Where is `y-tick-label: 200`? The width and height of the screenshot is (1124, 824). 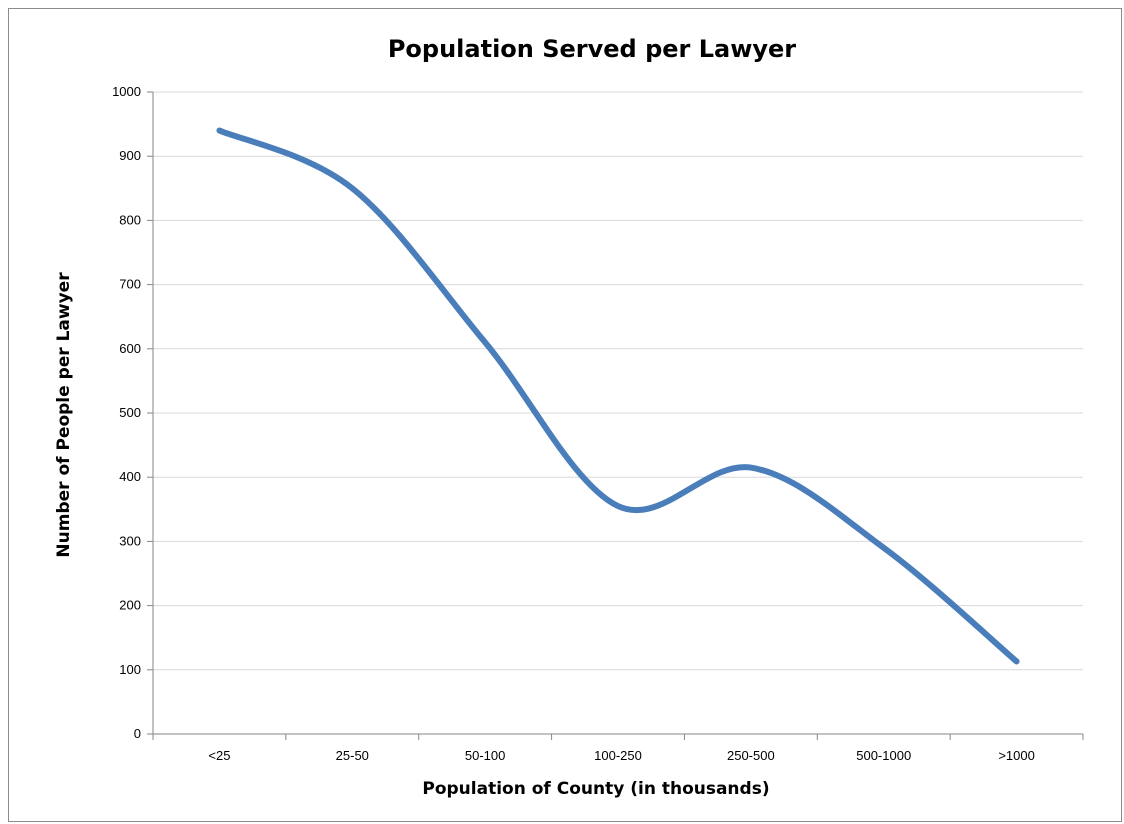
y-tick-label: 200 is located at coordinates (130, 605).